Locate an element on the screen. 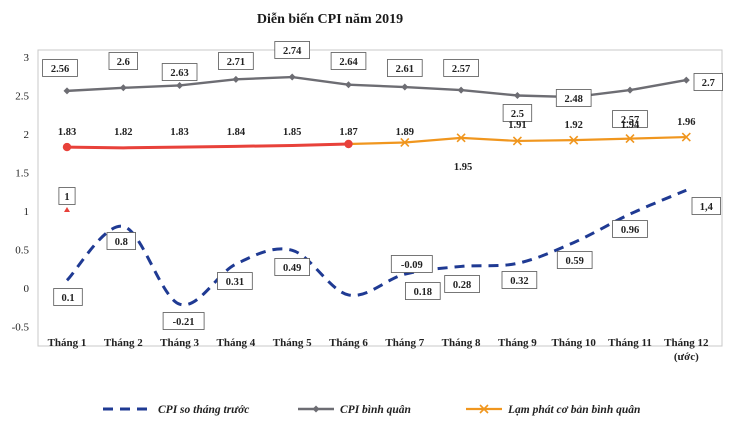 The height and width of the screenshot is (435, 740). cpi-binh-quan-label-text: 2.61 is located at coordinates (405, 69).